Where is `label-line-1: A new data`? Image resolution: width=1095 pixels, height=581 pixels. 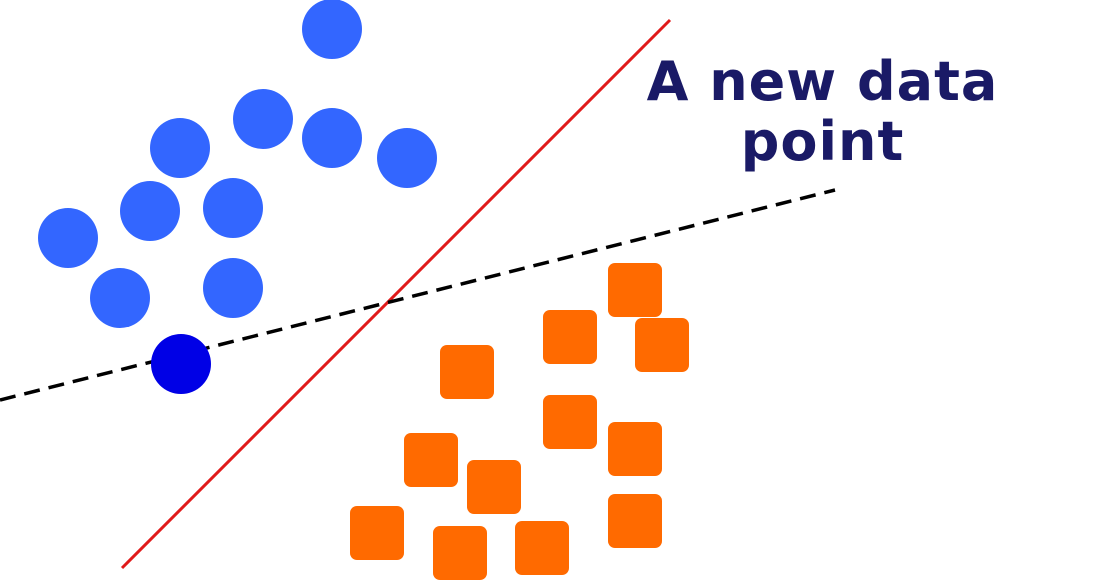
label-line-1: A new data is located at coordinates (822, 81).